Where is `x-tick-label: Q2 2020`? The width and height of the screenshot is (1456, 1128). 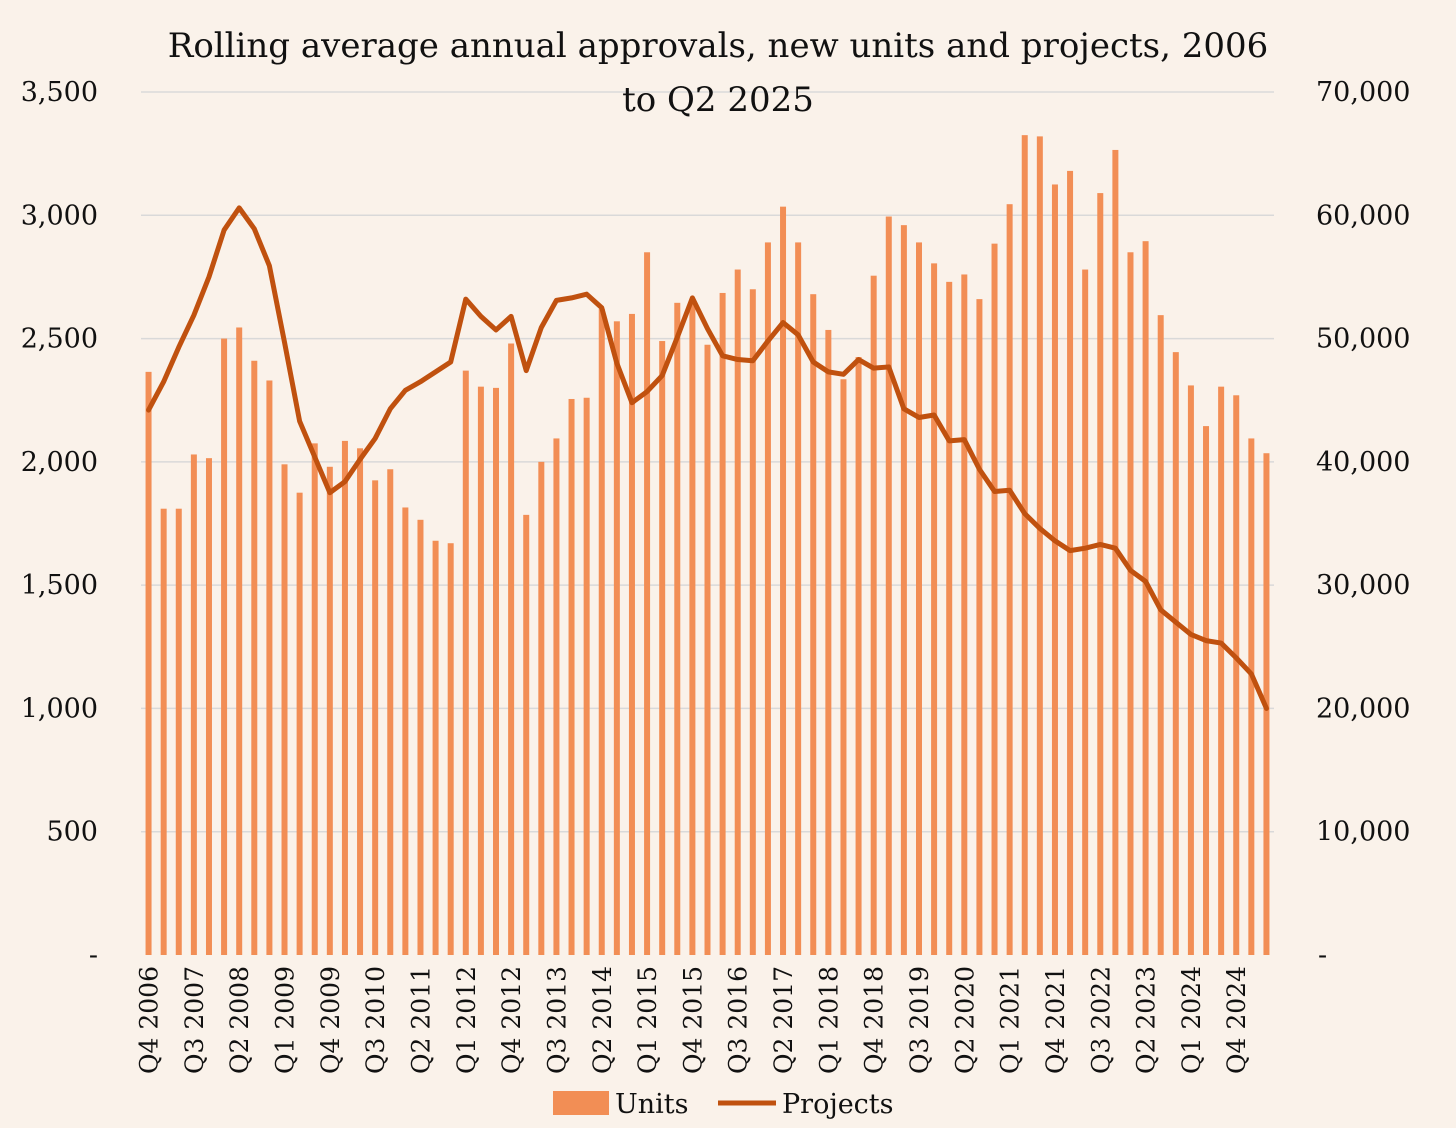 x-tick-label: Q2 2020 is located at coordinates (964, 1020).